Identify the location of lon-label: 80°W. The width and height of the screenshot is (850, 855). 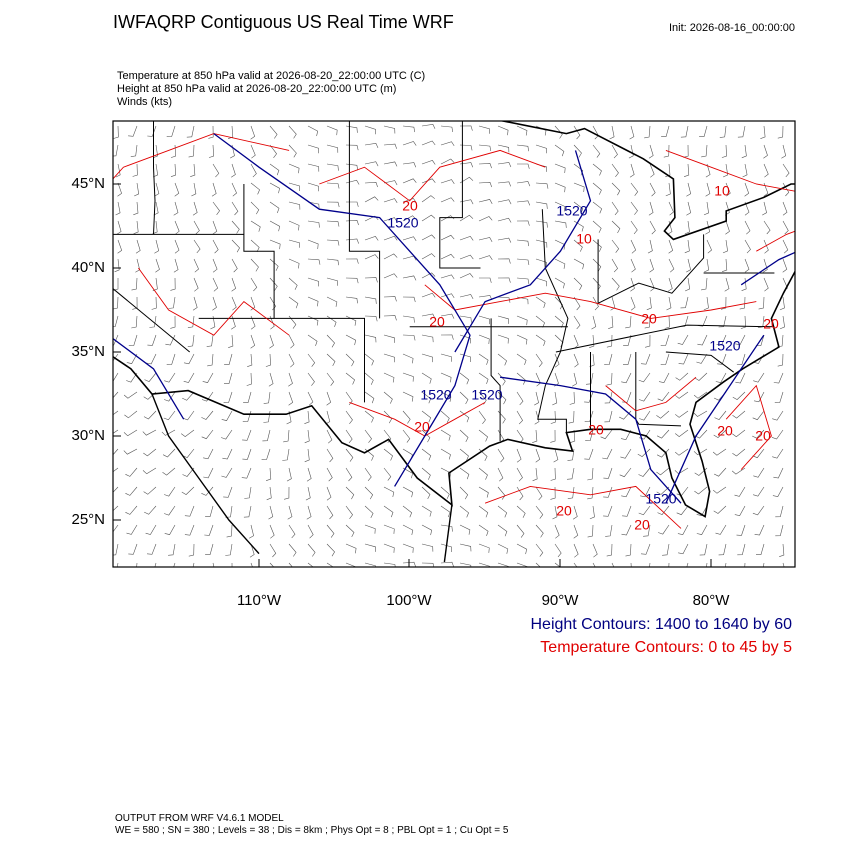
(712, 600).